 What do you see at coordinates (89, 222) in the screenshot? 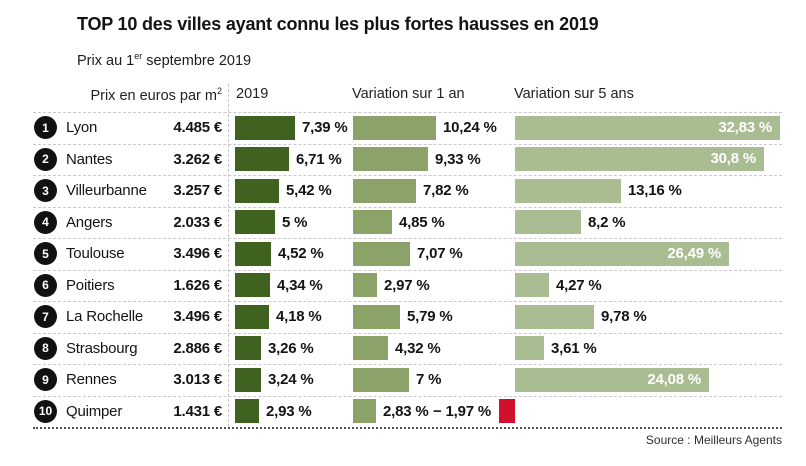
I see `city-name: Angers` at bounding box center [89, 222].